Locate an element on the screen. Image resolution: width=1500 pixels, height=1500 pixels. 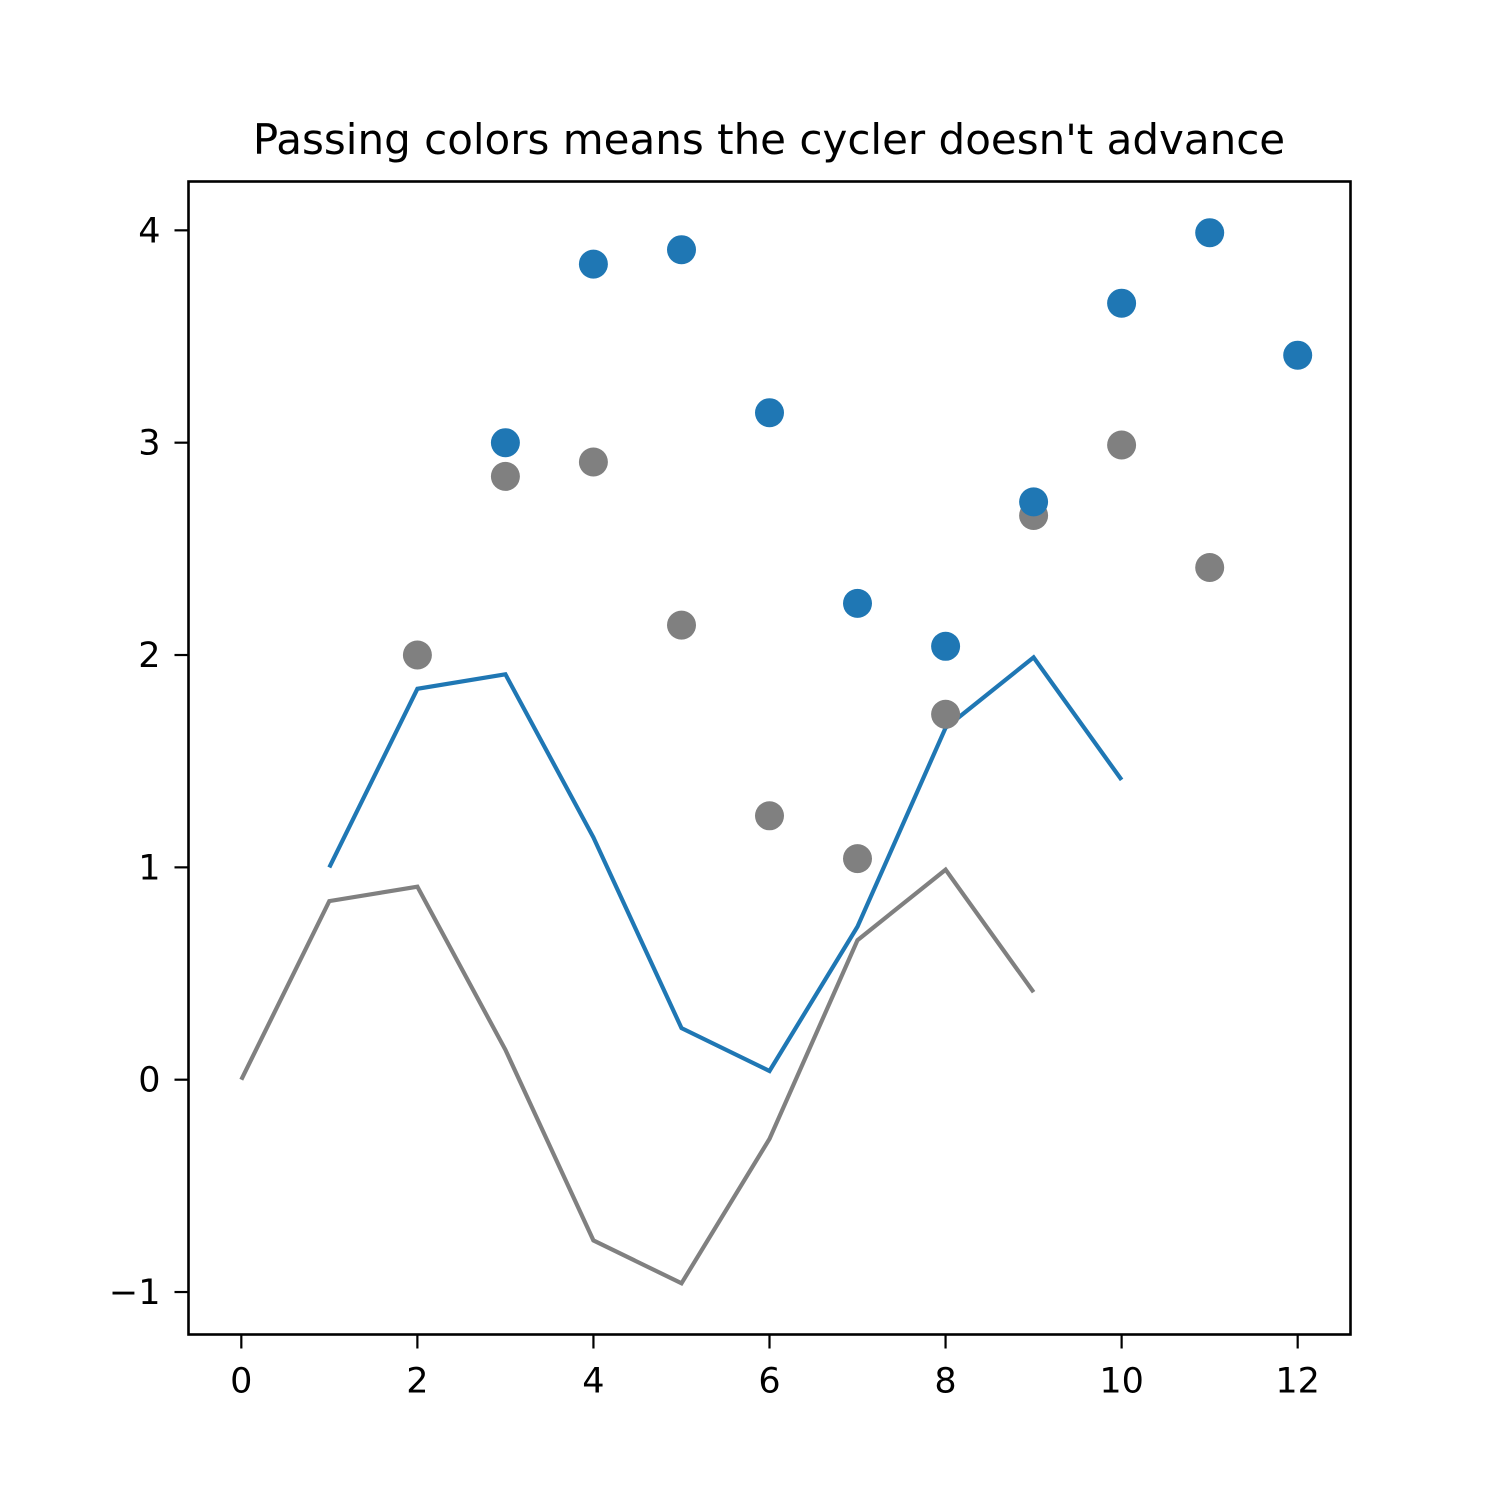
x-axis: 0 2 4 6 8 10 12 is located at coordinates (775, 1368).